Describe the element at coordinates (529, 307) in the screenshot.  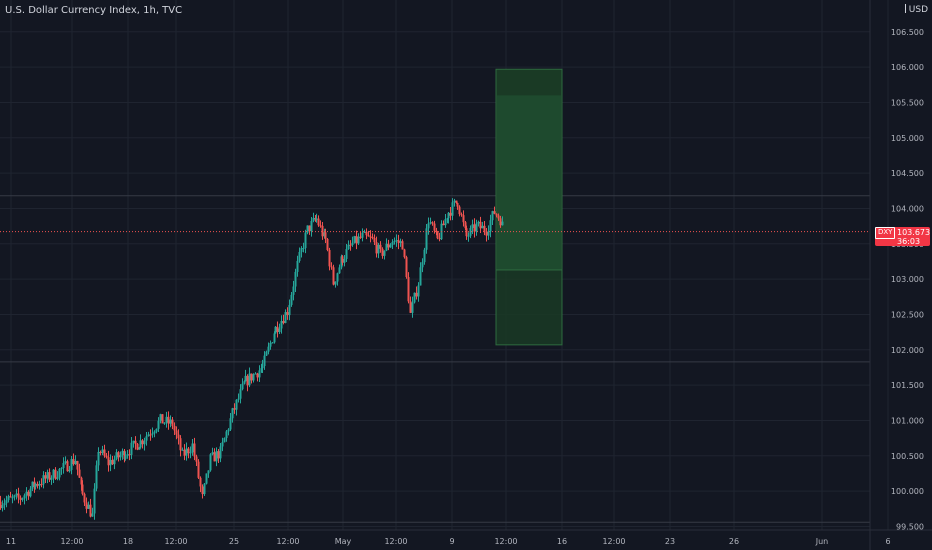
I see `position-stop-zone` at that location.